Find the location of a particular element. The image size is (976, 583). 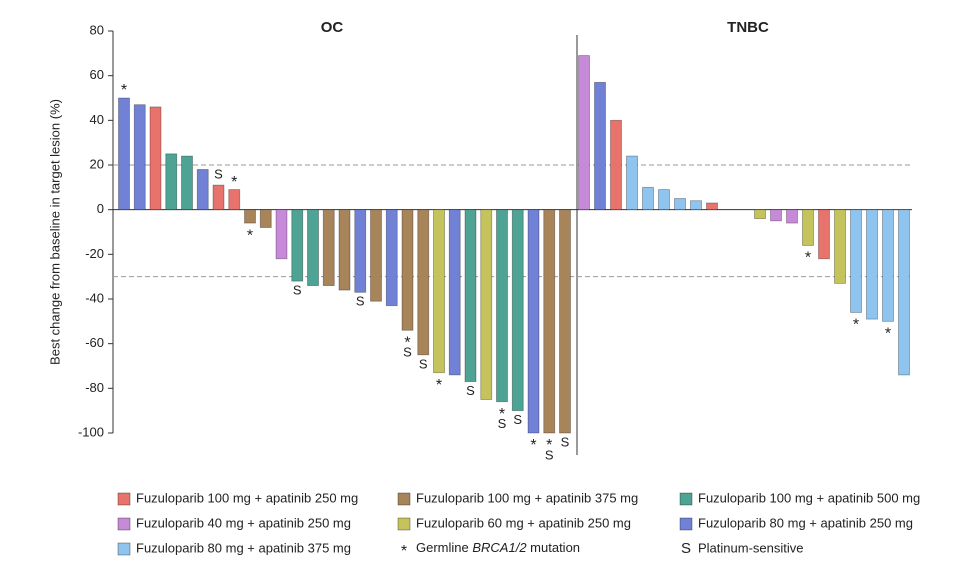

y-tick-label: -100 is located at coordinates (91, 431).